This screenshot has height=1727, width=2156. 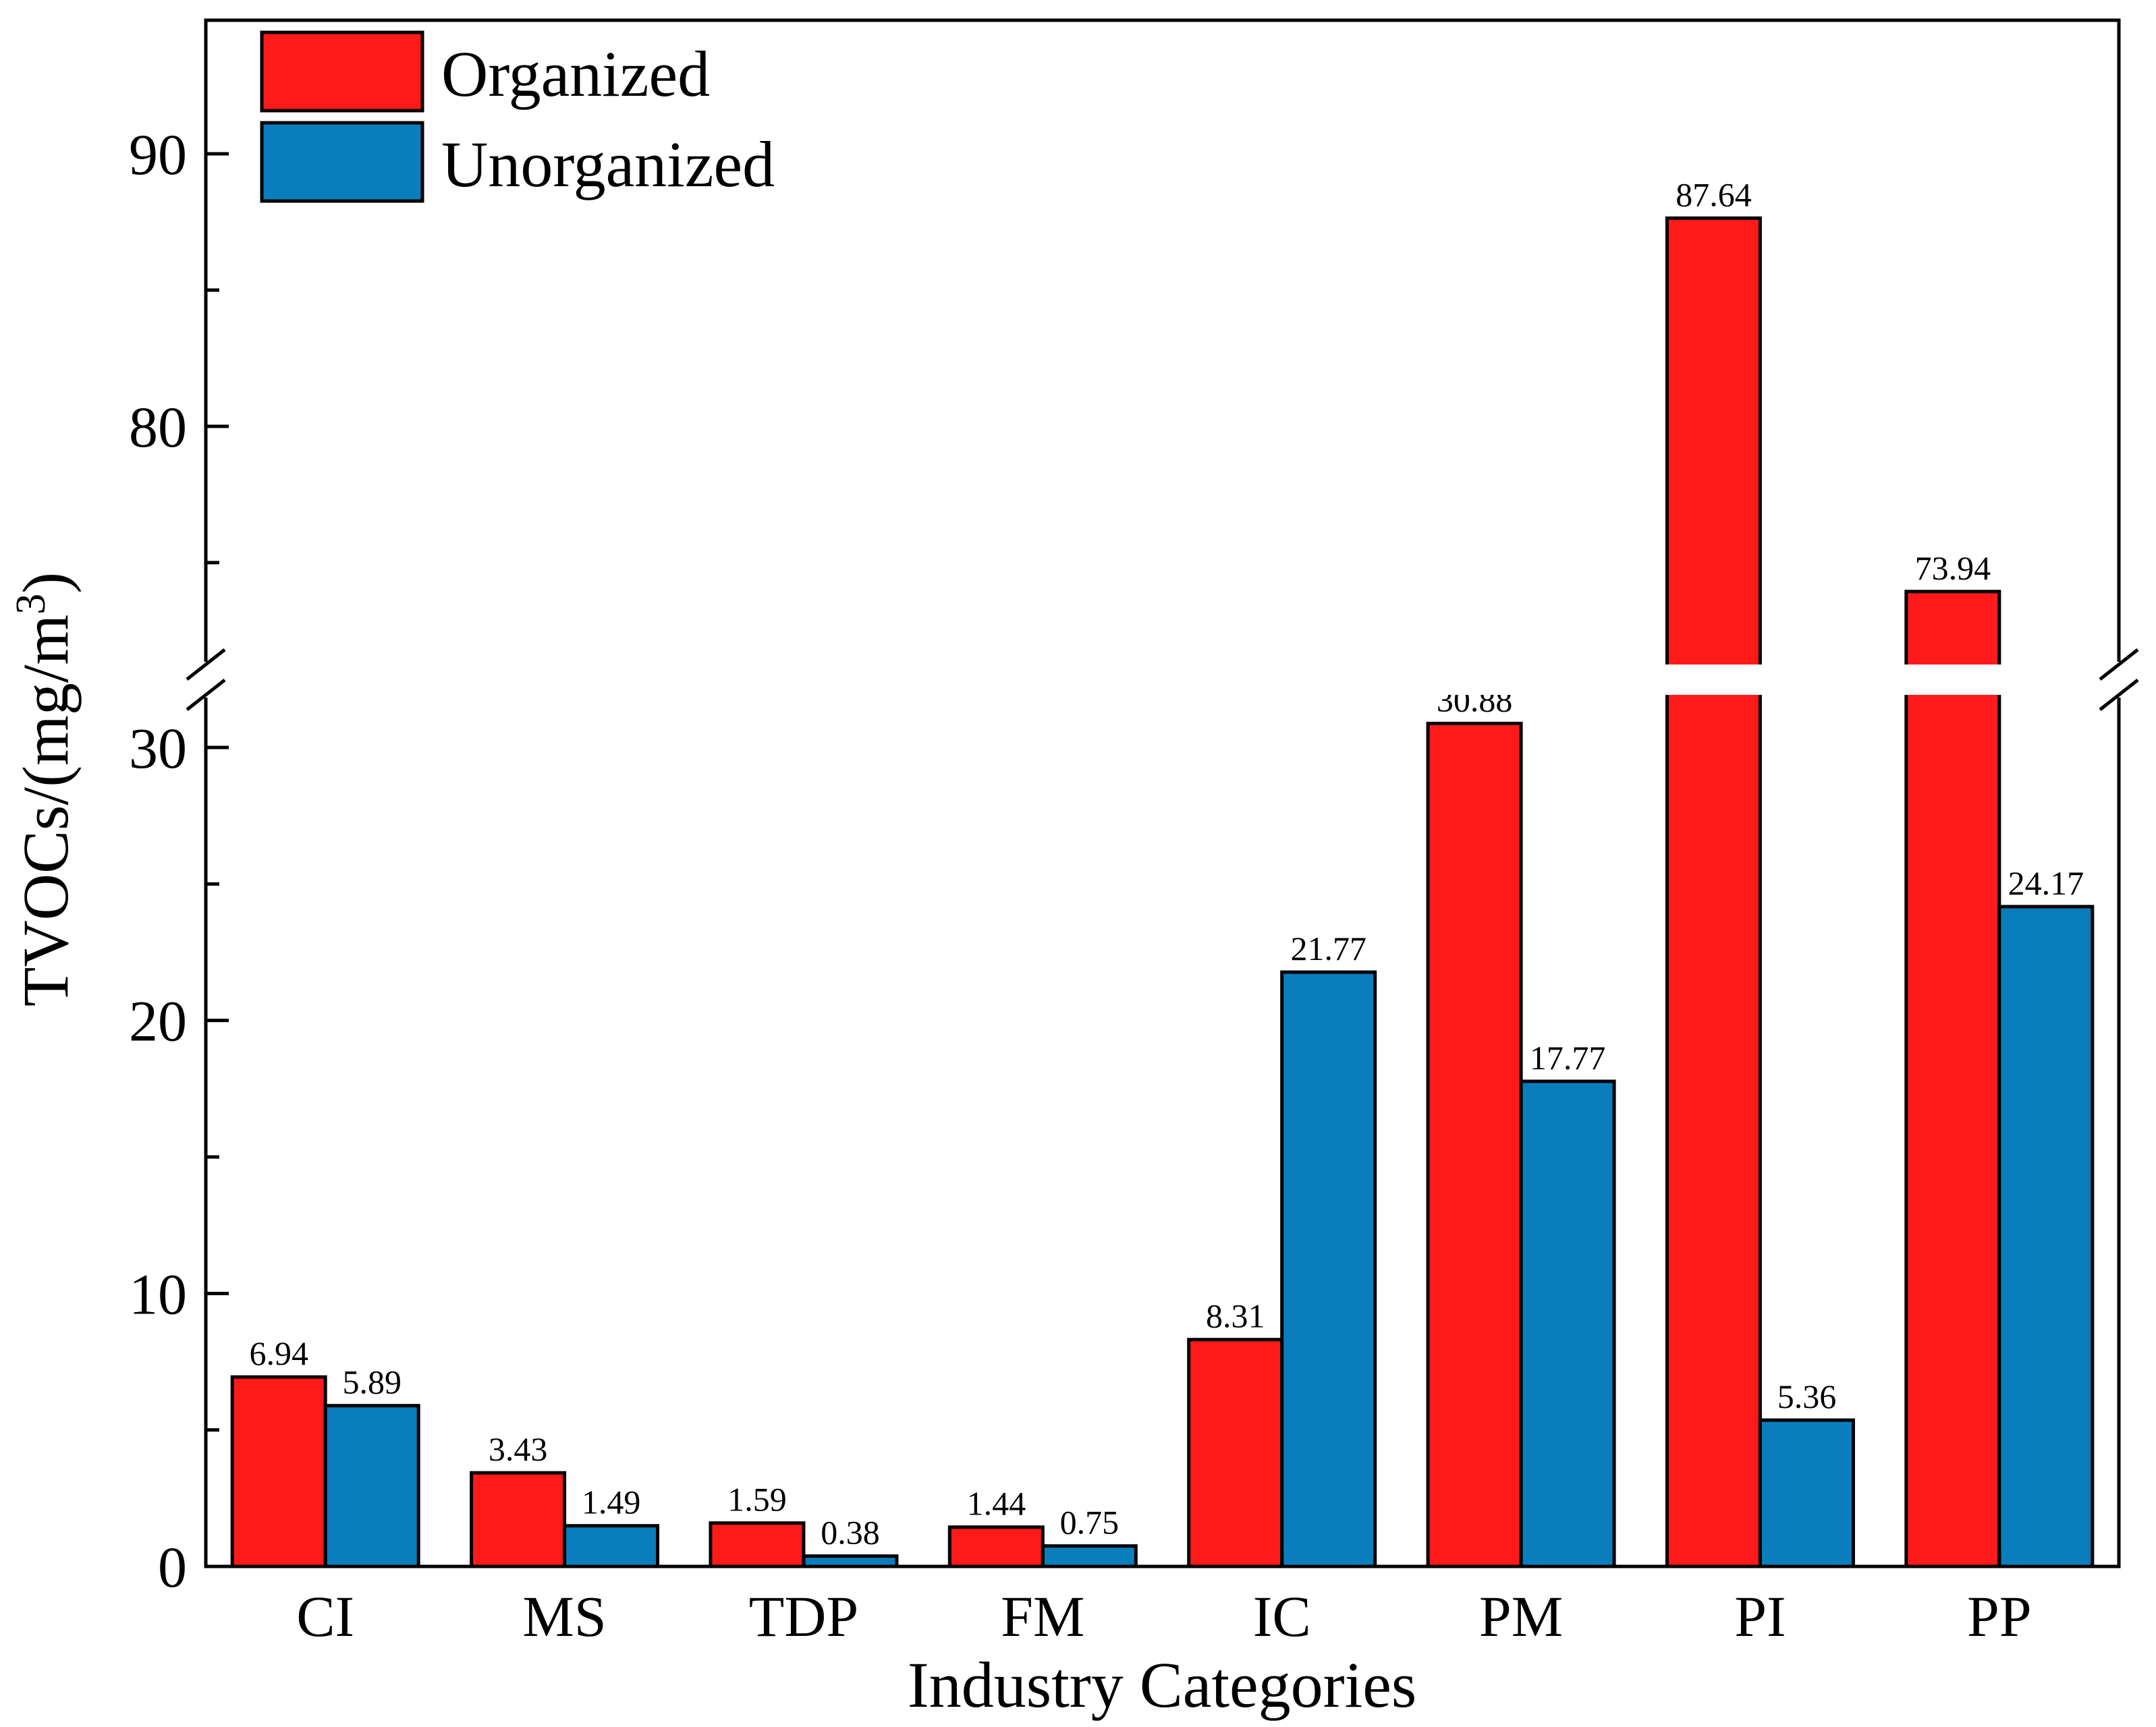 I want to click on axis-break-marks, so click(x=1162, y=679).